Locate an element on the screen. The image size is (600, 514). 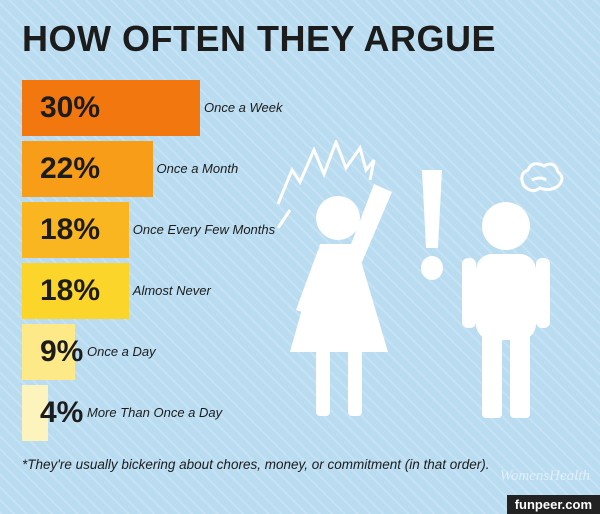
credit-badge: funpeer.com is located at coordinates (553, 504).